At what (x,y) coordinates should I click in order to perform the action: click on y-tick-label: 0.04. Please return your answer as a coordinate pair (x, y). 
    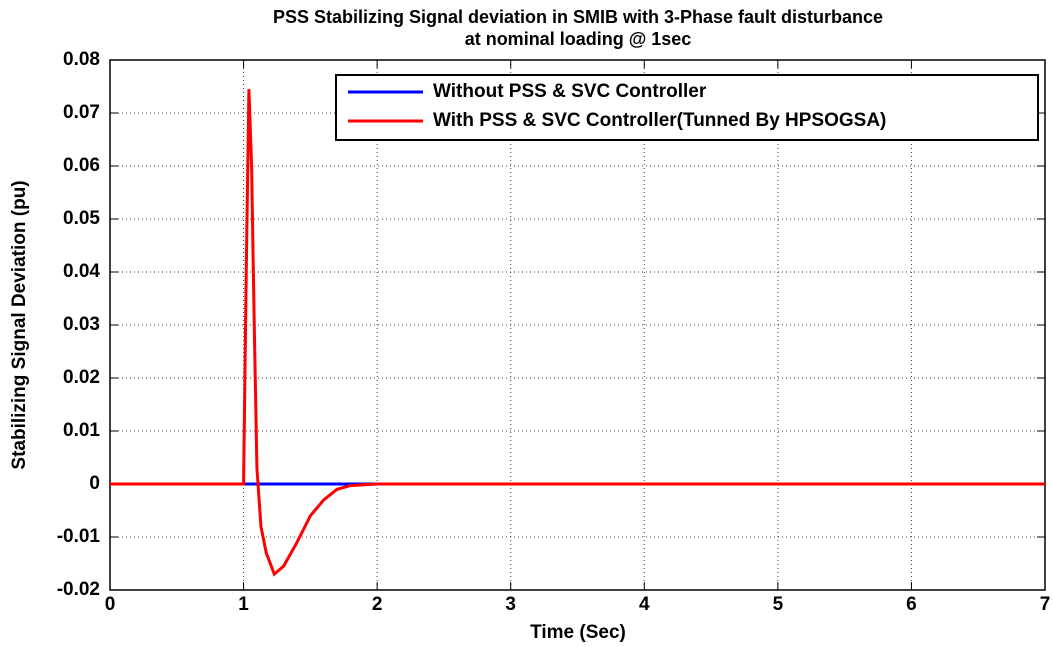
    Looking at the image, I should click on (81, 271).